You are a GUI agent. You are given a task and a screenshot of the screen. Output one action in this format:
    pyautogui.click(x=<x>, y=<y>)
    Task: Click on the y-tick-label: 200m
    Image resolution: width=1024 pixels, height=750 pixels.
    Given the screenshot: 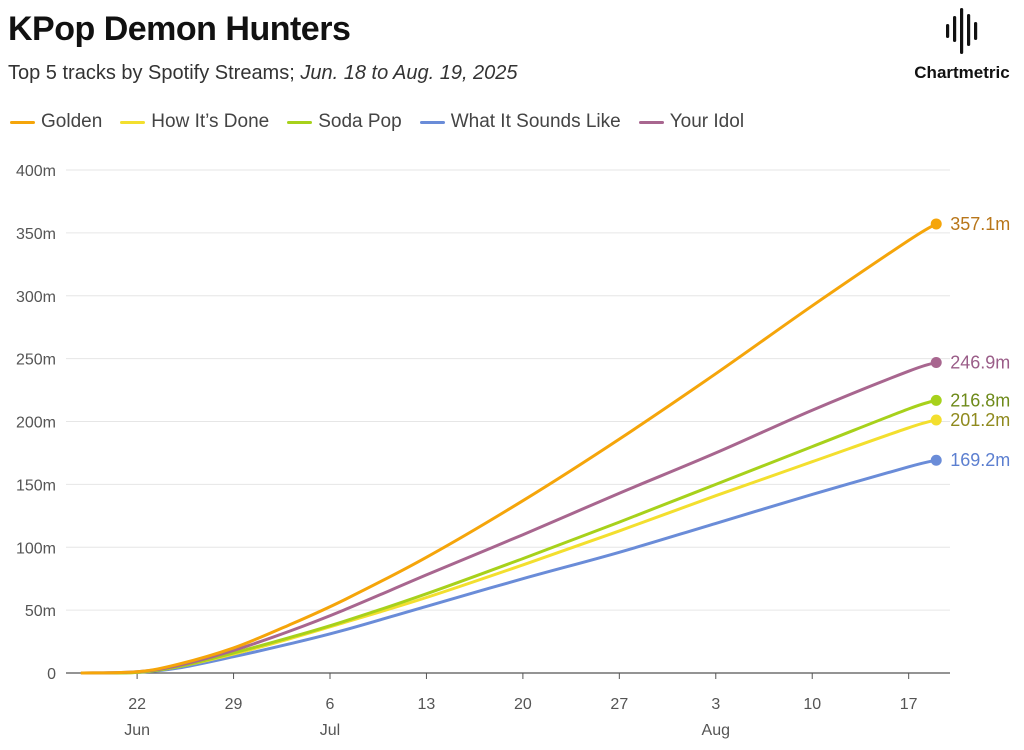 What is the action you would take?
    pyautogui.click(x=36, y=423)
    